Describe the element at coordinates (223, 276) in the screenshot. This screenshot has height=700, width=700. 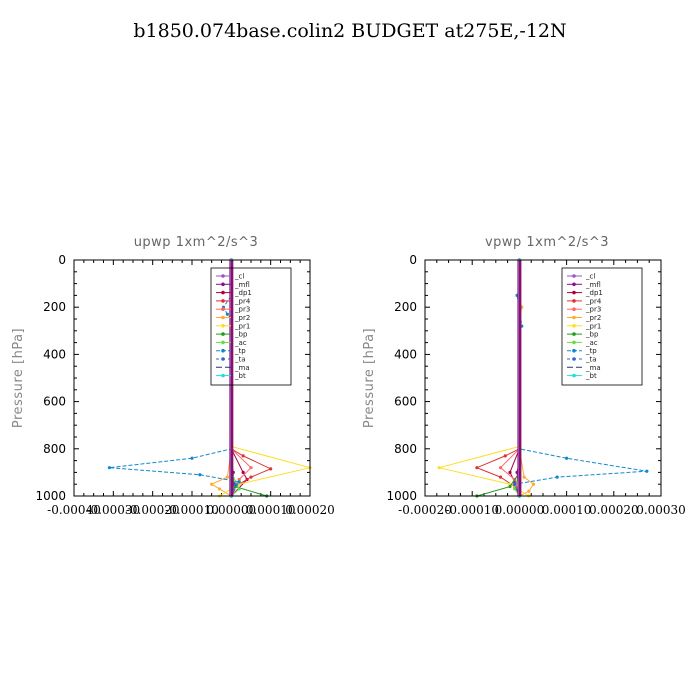
I see `chart1-legend-marker-cl` at that location.